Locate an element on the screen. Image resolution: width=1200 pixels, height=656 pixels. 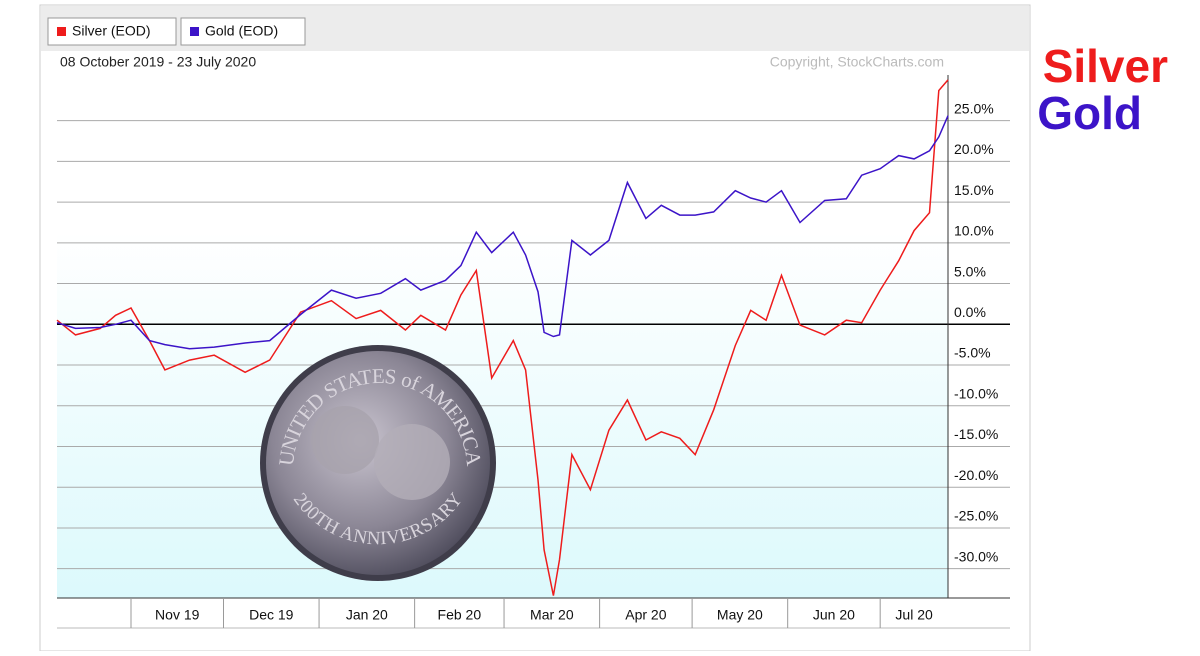
y-tick-label: 15.0% is located at coordinates (974, 190).